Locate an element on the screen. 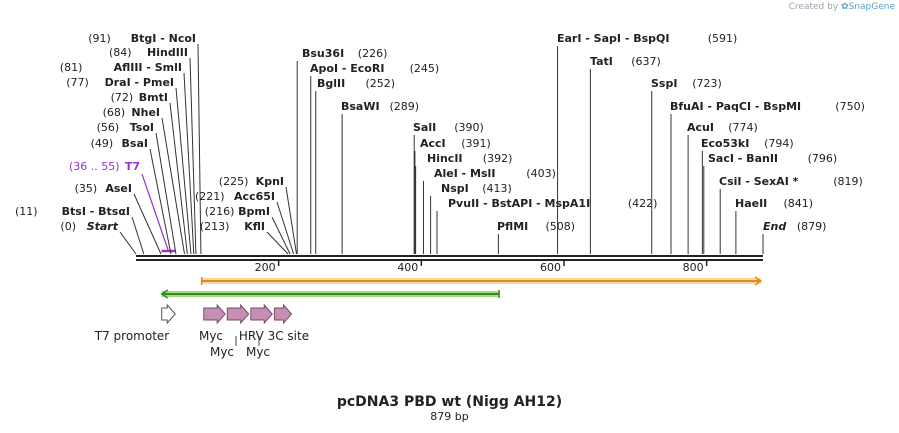  site-acc65i: Acc65I is located at coordinates (254, 196).